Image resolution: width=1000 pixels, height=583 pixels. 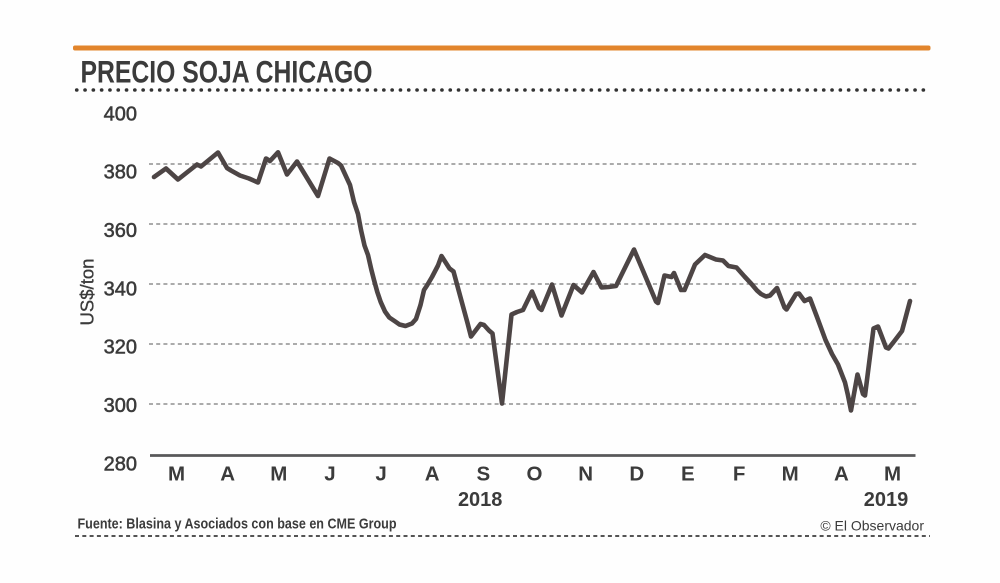 I want to click on svg-text: 360, so click(x=120, y=231).